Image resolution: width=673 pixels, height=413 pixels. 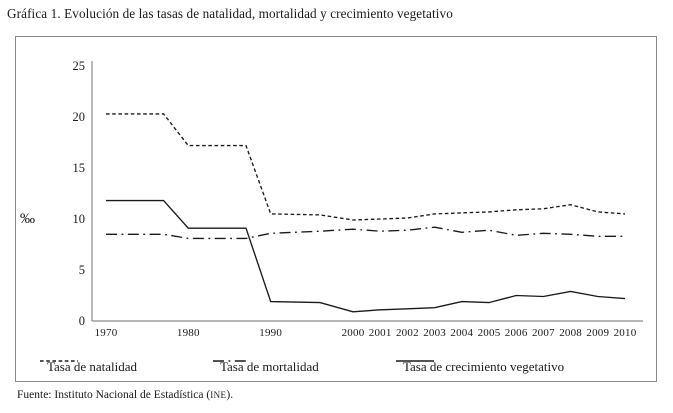 What do you see at coordinates (79, 116) in the screenshot?
I see `y-tick-label-20: 20` at bounding box center [79, 116].